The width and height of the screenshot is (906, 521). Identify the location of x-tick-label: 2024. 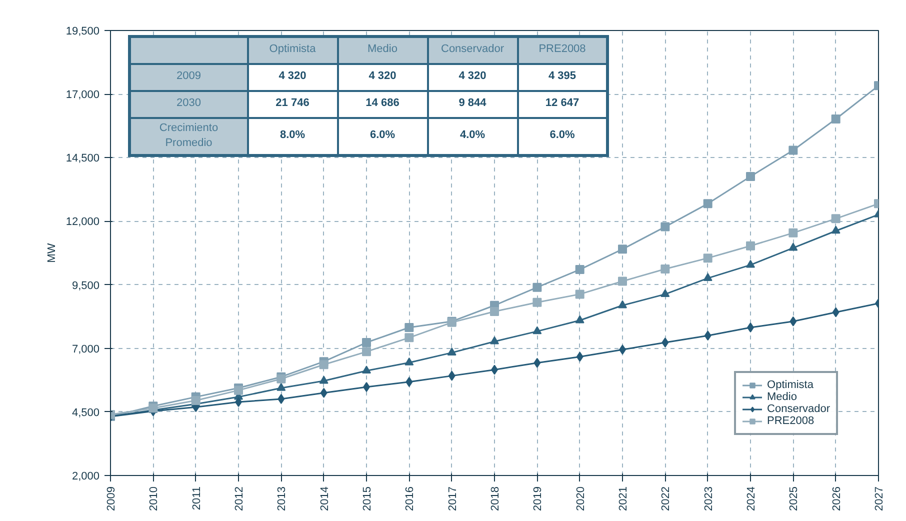
(752, 498).